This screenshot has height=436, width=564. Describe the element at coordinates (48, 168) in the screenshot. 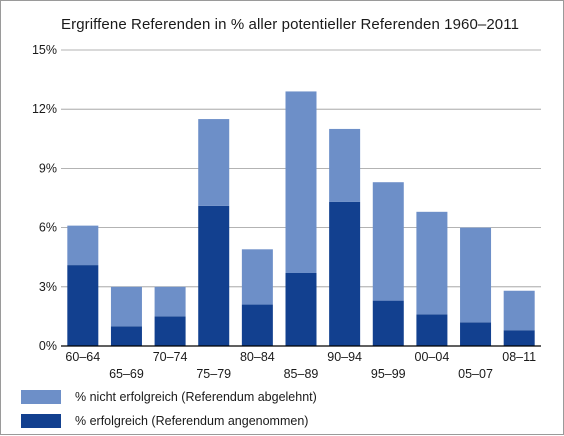

I see `y-tick-label-9: 9%` at that location.